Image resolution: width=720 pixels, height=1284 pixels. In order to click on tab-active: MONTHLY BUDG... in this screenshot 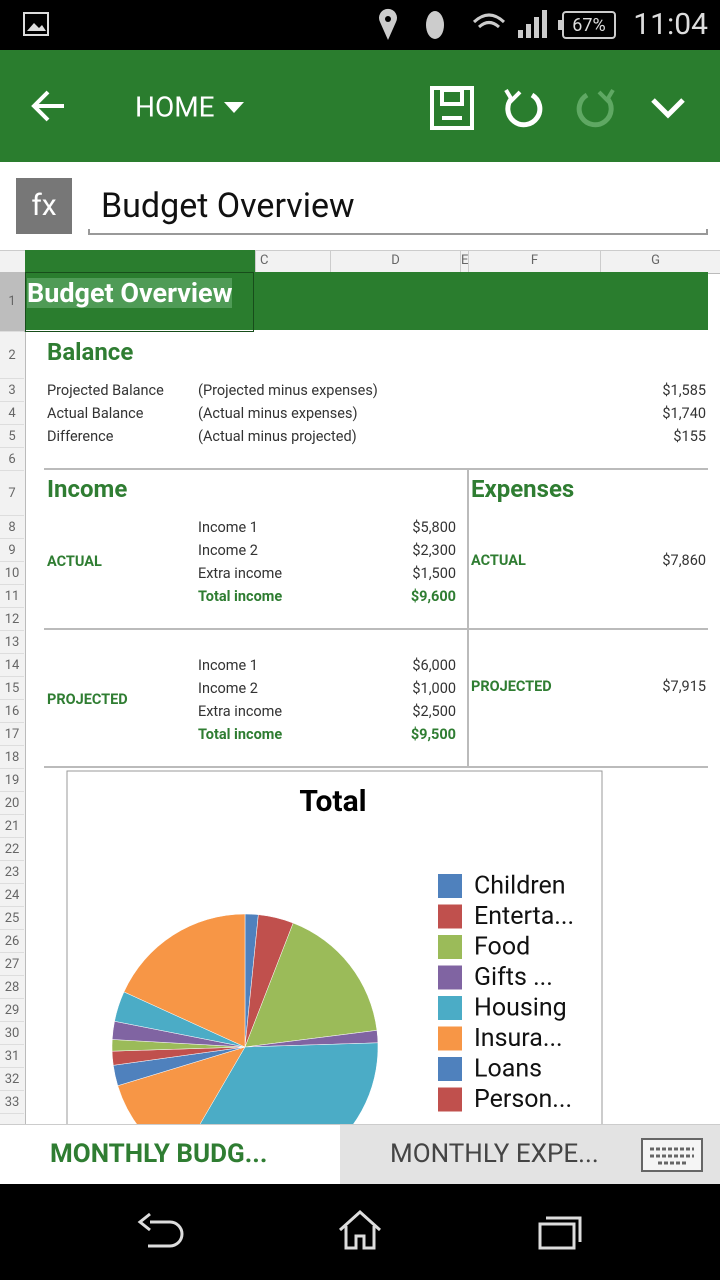, I will do `click(170, 1154)`.